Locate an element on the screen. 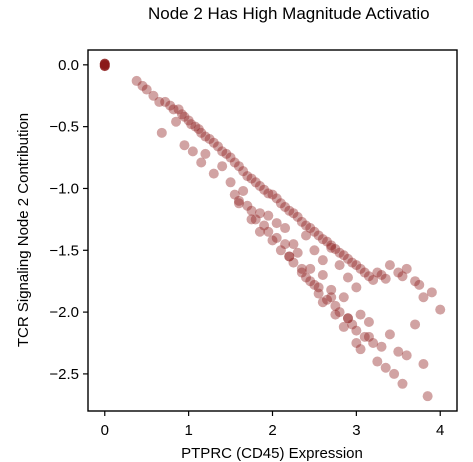 This screenshot has height=462, width=473. x-tick-label: 1 is located at coordinates (188, 430).